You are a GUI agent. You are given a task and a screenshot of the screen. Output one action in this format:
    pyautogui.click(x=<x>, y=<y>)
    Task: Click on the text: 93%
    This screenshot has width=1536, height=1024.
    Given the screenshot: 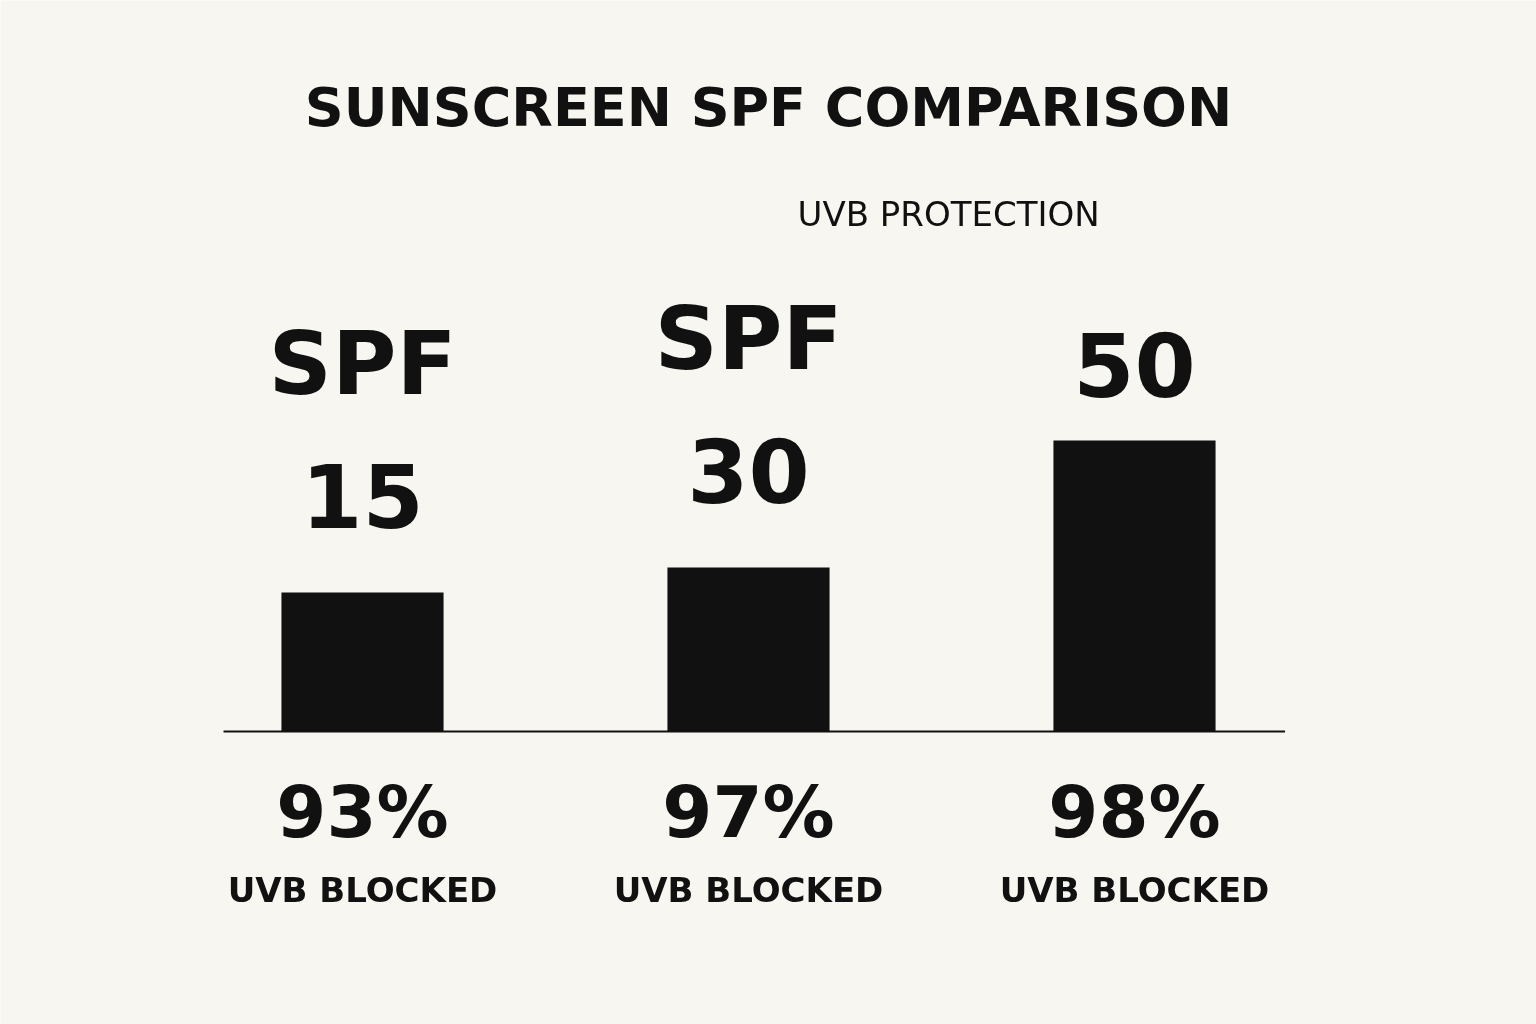 What is the action you would take?
    pyautogui.click(x=362, y=812)
    